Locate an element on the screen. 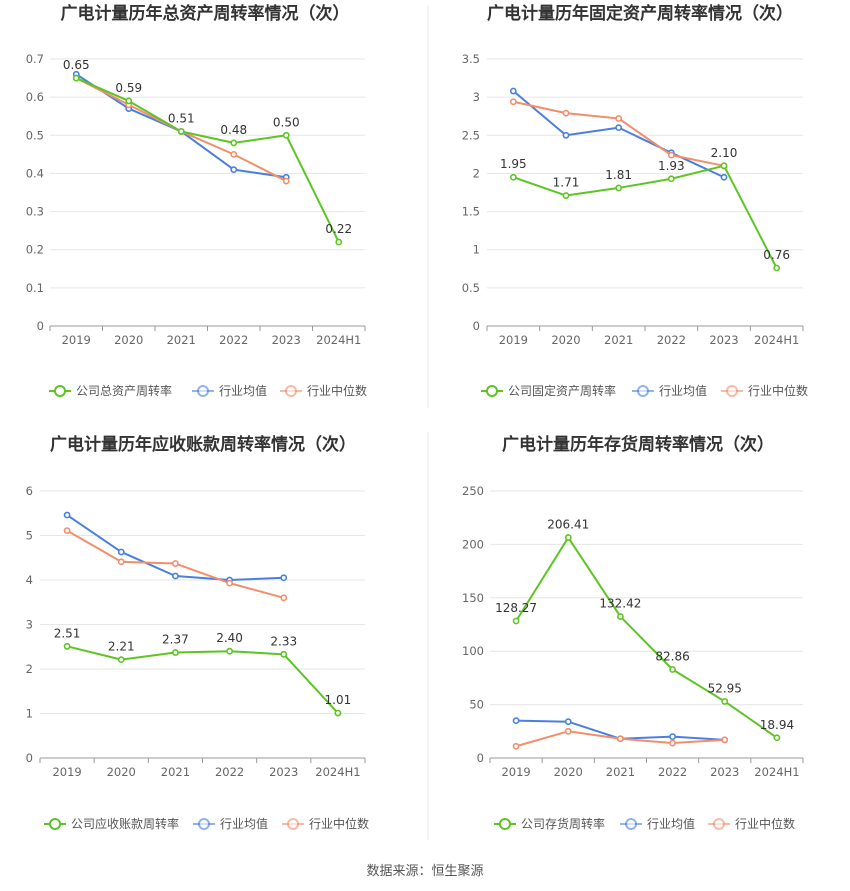 Image resolution: width=850 pixels, height=891 pixels. chart-title: 广电计量历年应收账款周转率情况（次） is located at coordinates (203, 444).